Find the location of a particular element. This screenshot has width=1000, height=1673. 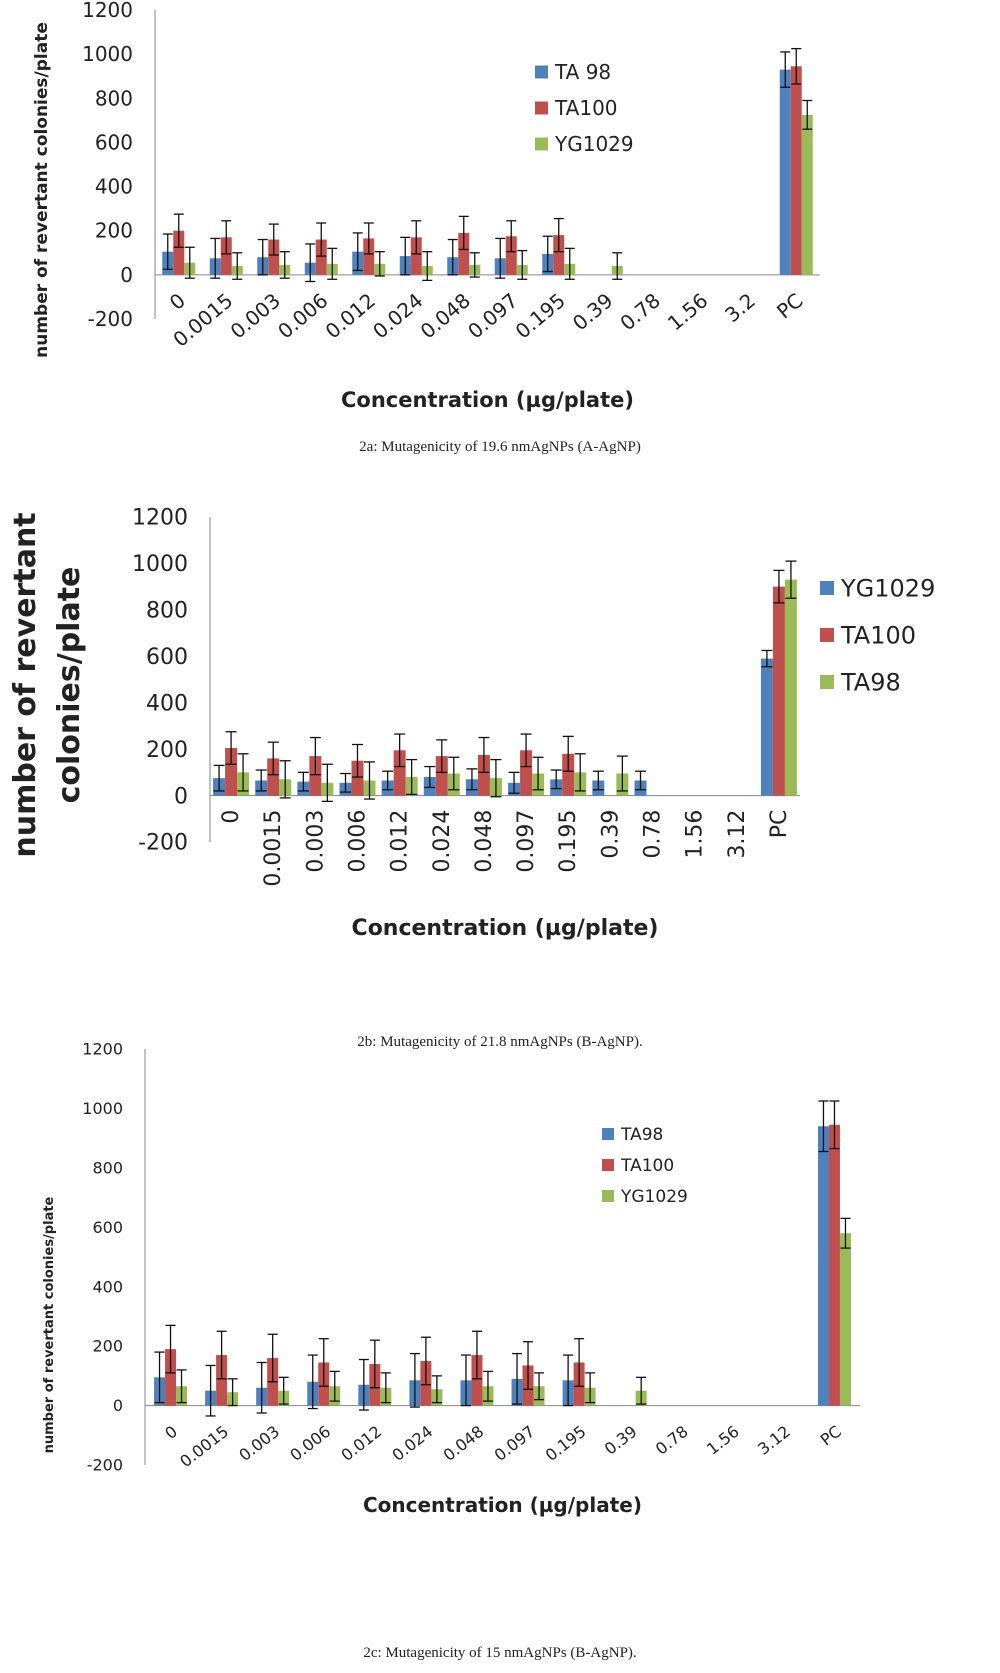

legend-label: YG1029 is located at coordinates (887, 588).